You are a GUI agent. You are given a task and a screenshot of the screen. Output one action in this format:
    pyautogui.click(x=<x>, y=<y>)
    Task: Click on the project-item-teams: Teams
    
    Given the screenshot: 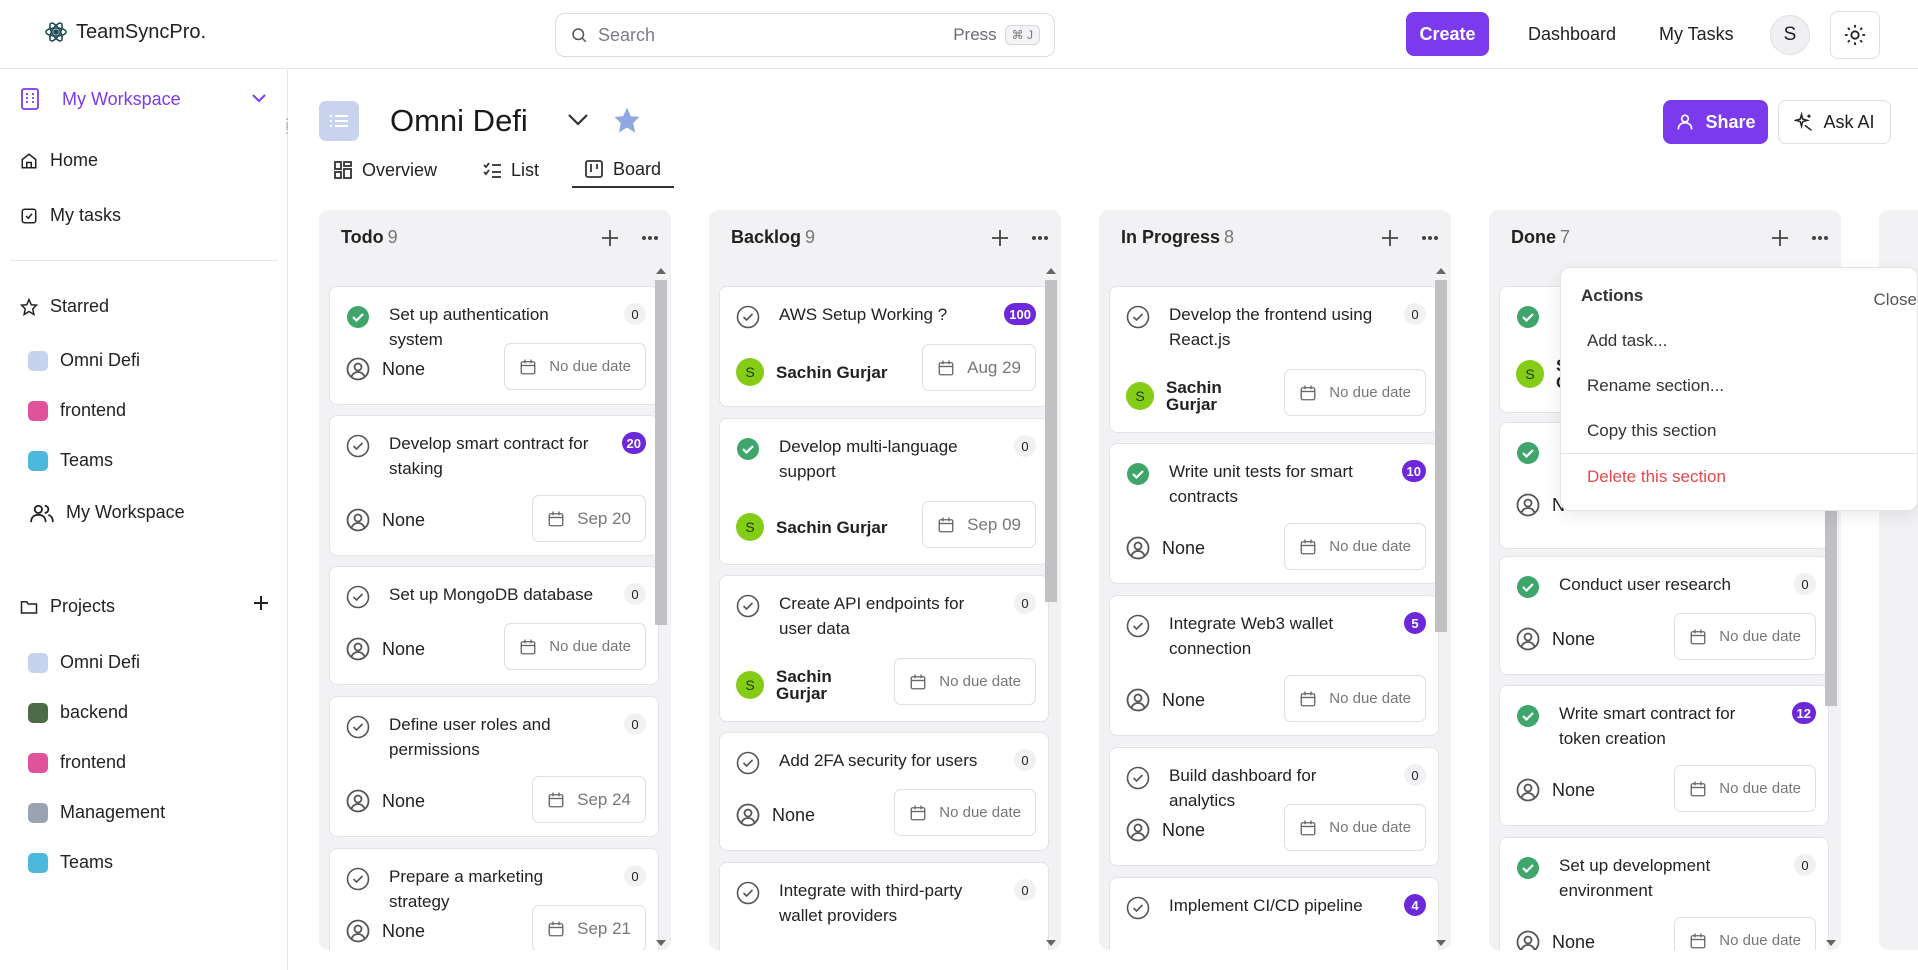 What is the action you would take?
    pyautogui.click(x=70, y=862)
    